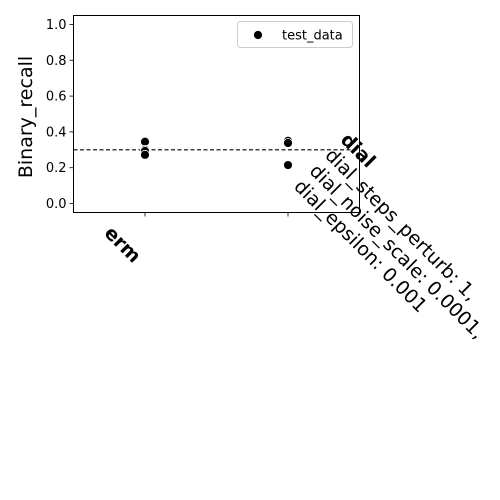 Image resolution: width=500 pixels, height=500 pixels. I want to click on y-tick-label: 0.4, so click(56, 132).